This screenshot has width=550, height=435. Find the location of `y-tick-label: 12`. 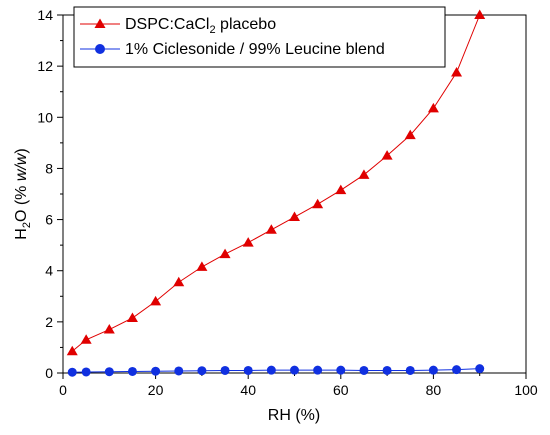

y-tick-label: 12 is located at coordinates (45, 66).